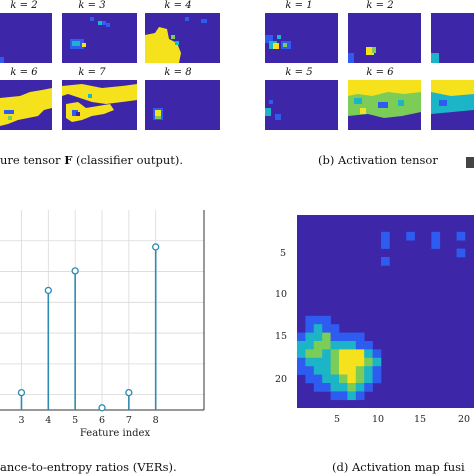 This screenshot has height=474, width=474. I want to click on caption-b: (b) Activation tensor, so click(378, 160).